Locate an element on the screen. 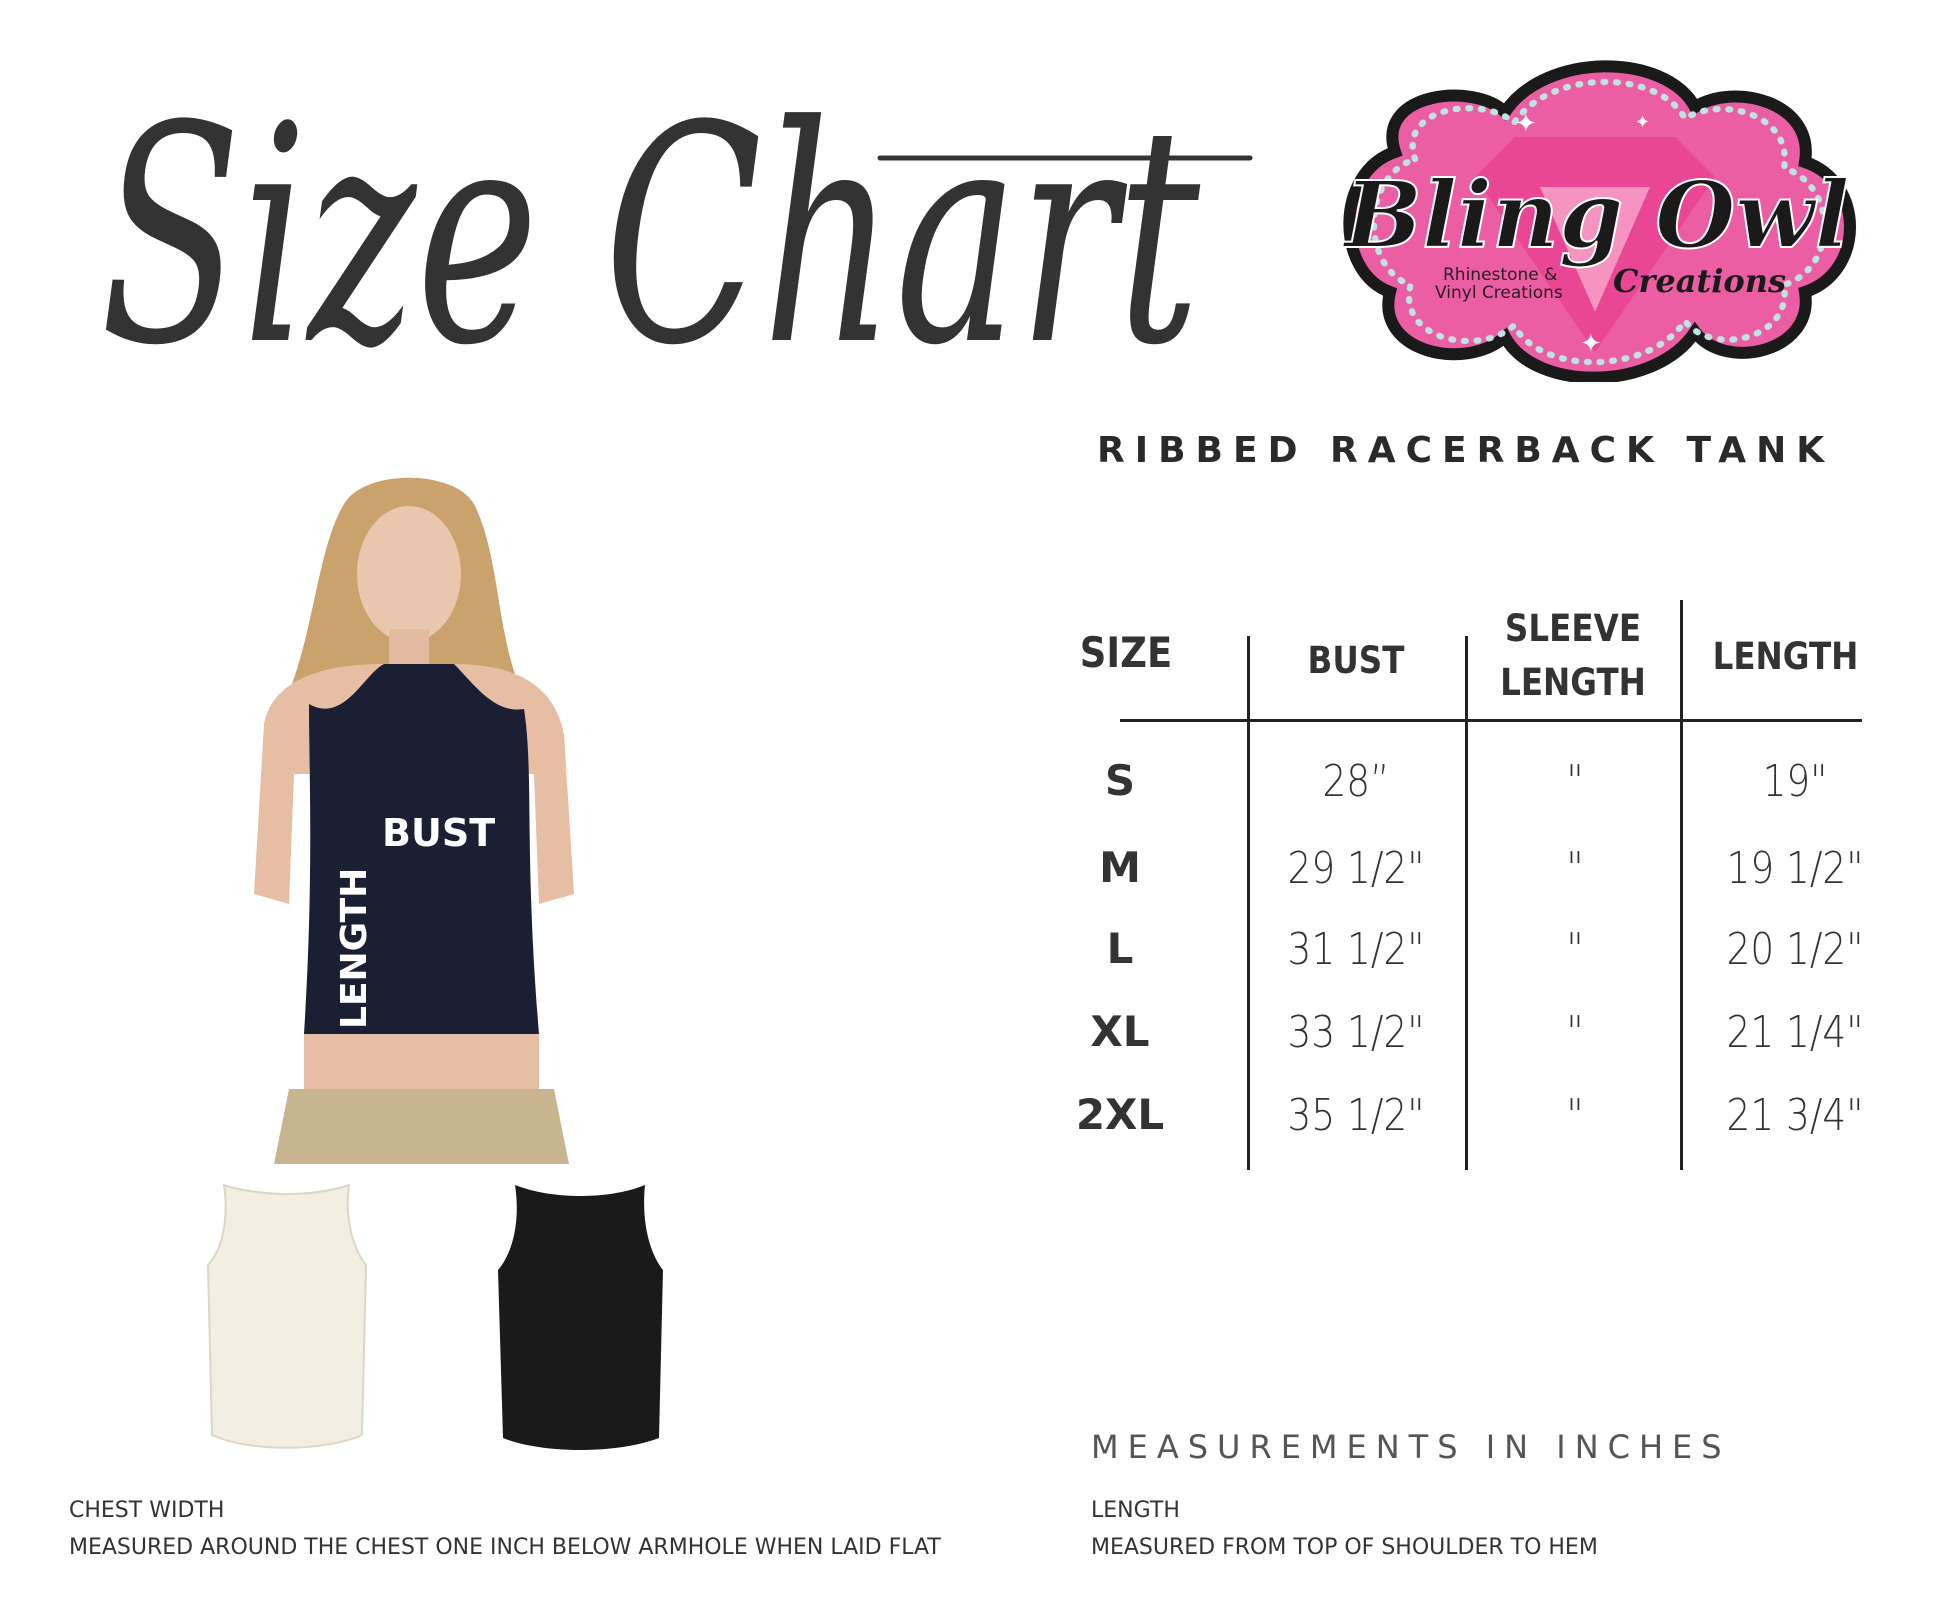 Image resolution: width=1946 pixels, height=1622 pixels. logo-tagline-1: Rhinestone & is located at coordinates (1500, 275).